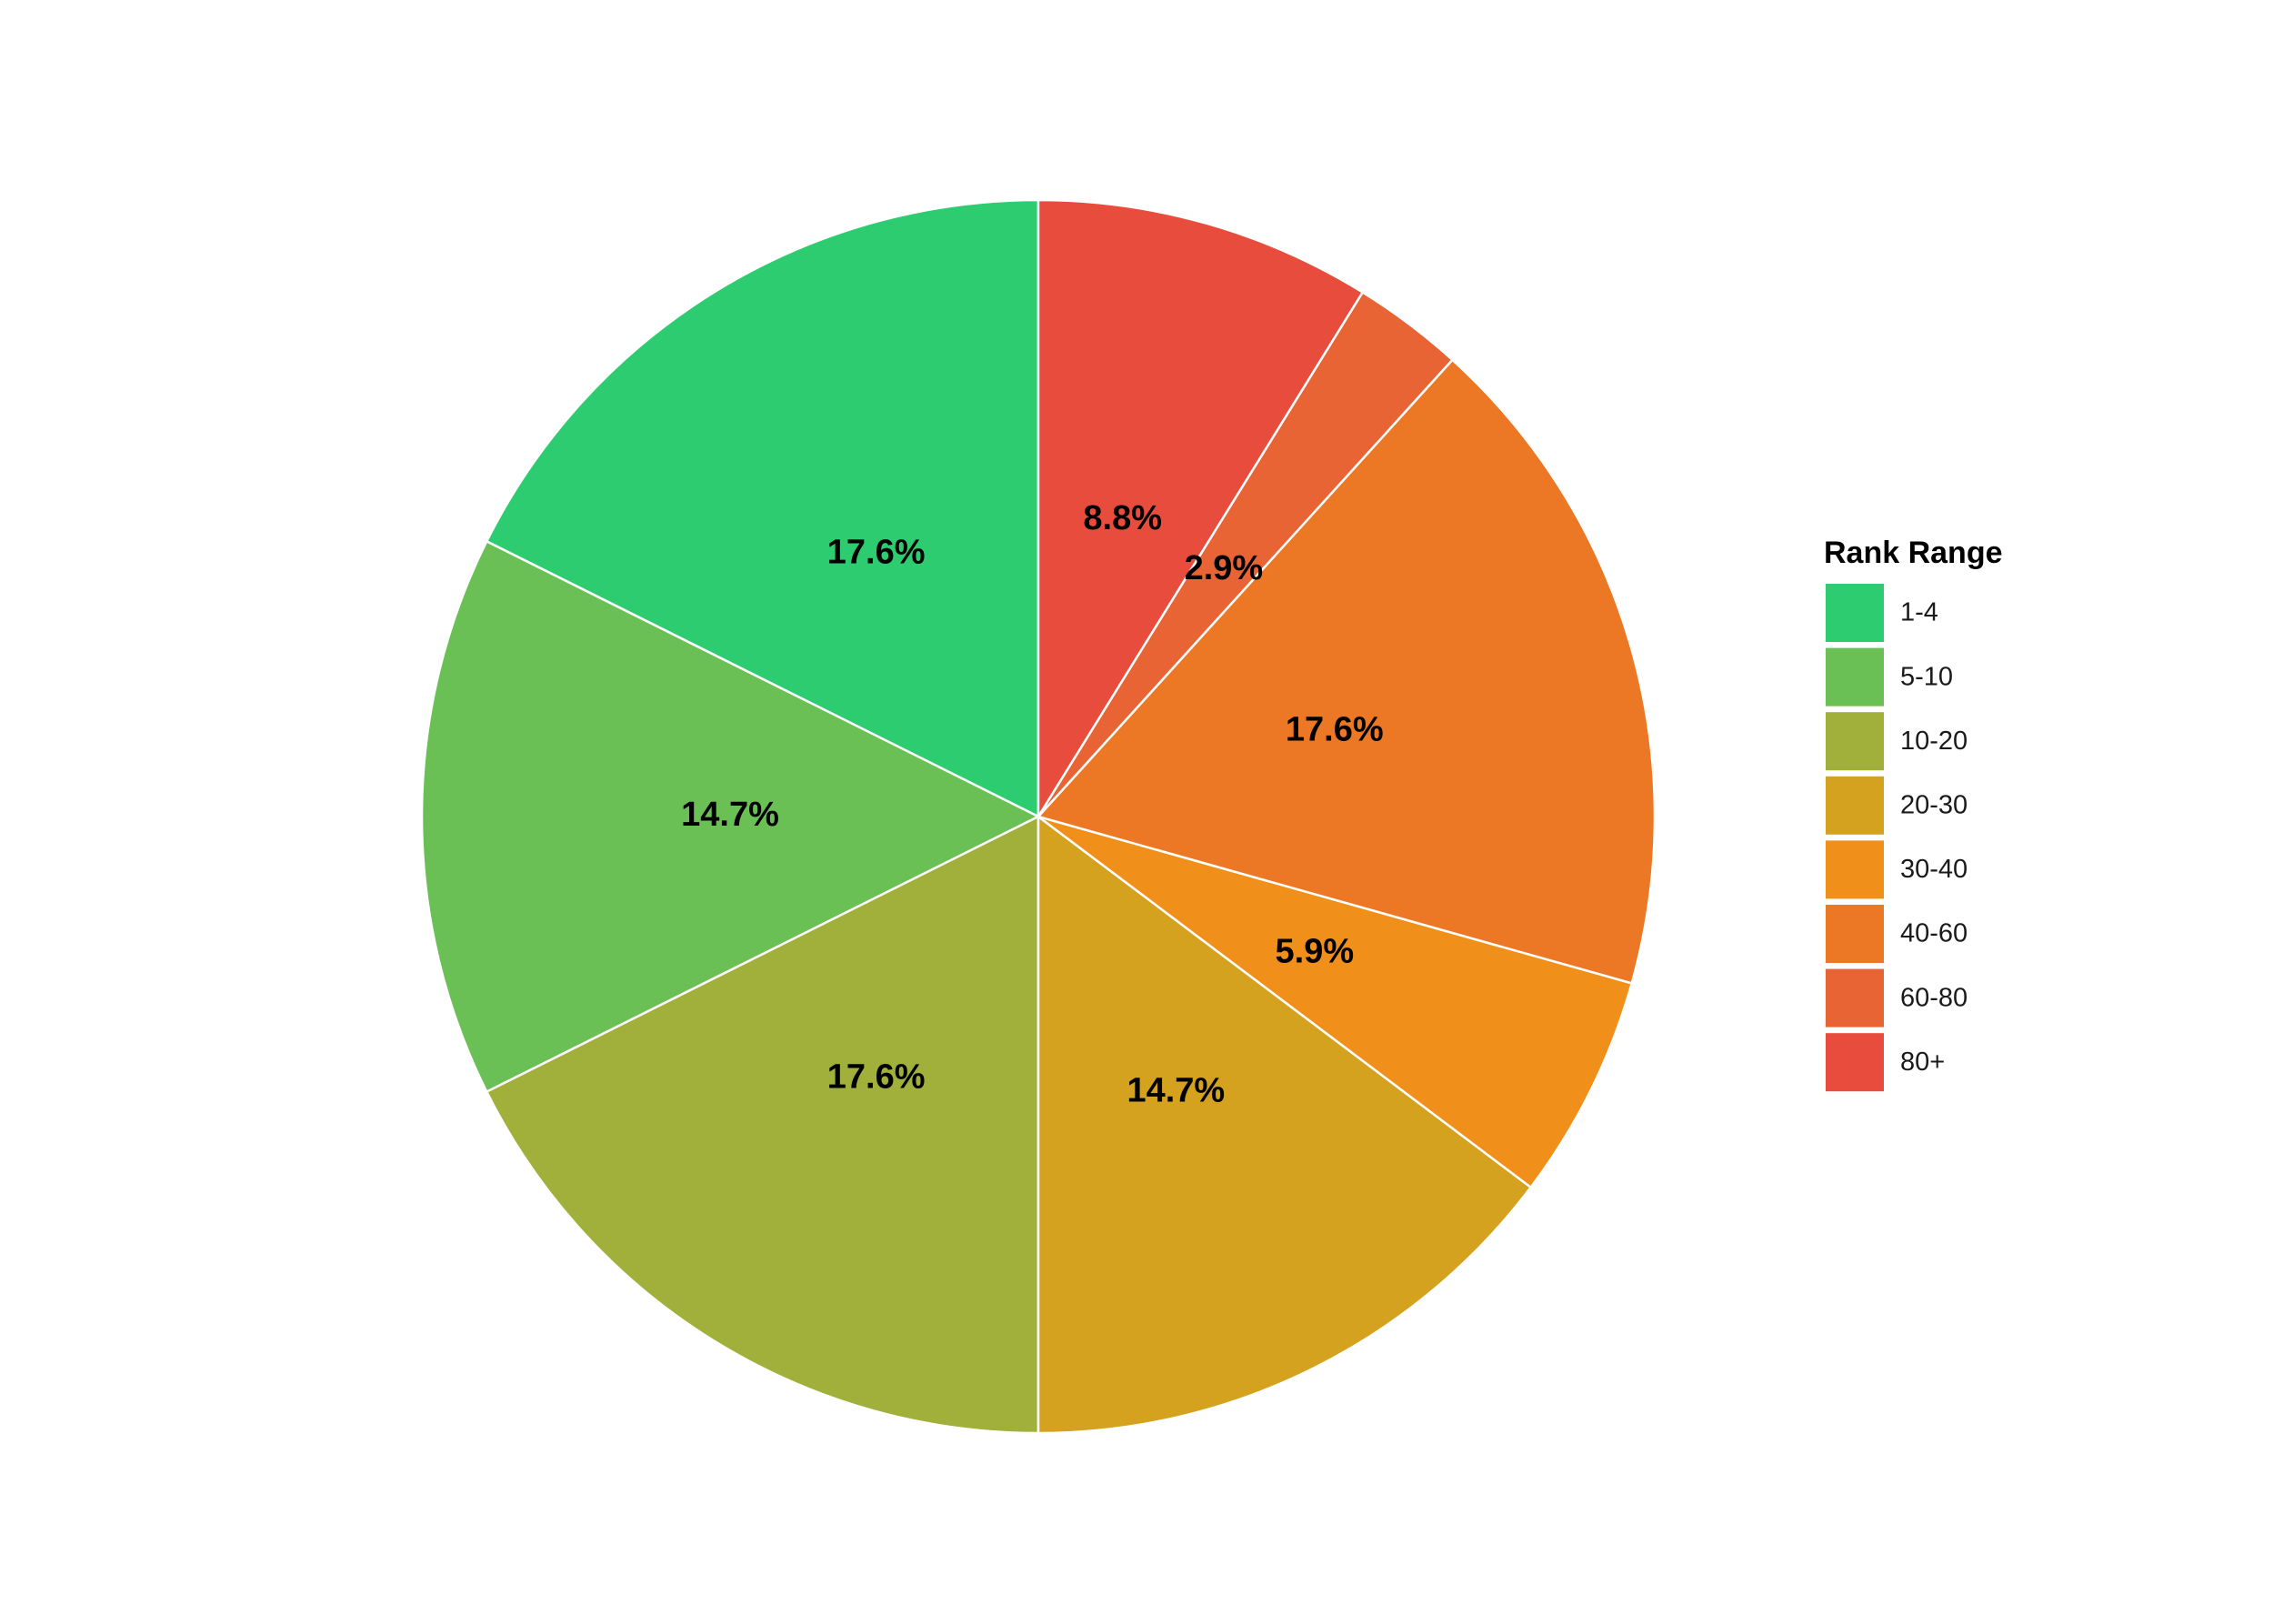  Describe the element at coordinates (1224, 568) in the screenshot. I see `slice-label: 2.9%` at that location.